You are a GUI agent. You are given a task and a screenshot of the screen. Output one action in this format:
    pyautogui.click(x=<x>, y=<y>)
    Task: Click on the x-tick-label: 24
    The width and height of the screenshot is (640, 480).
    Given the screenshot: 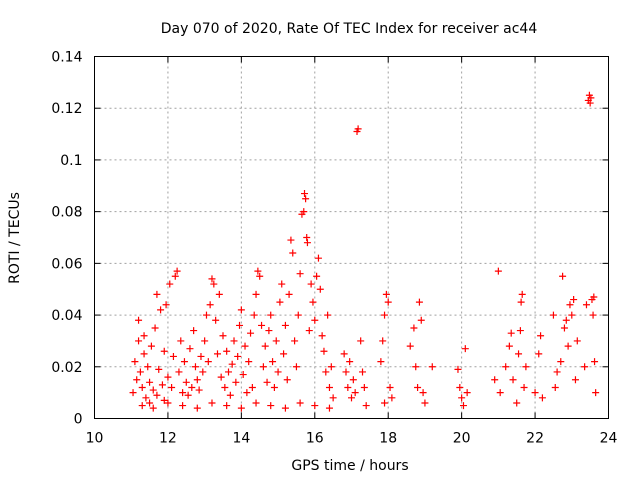 What is the action you would take?
    pyautogui.click(x=609, y=439)
    